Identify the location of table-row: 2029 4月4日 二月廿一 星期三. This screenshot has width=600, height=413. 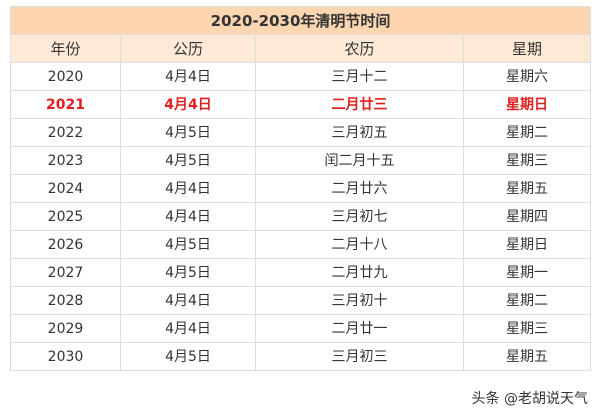
(301, 328).